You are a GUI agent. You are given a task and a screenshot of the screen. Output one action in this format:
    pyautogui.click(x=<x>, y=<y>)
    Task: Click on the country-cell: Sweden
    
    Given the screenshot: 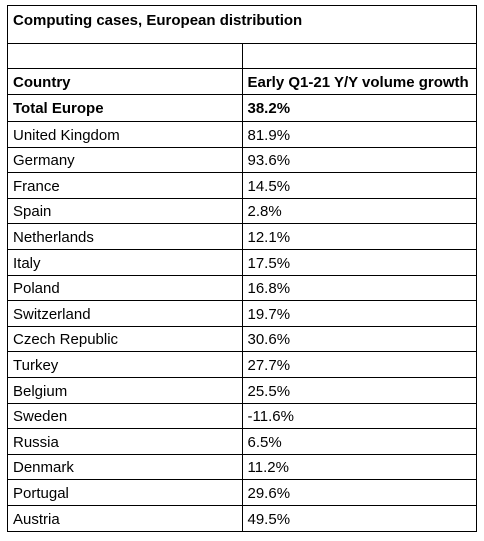 What is the action you would take?
    pyautogui.click(x=125, y=416)
    